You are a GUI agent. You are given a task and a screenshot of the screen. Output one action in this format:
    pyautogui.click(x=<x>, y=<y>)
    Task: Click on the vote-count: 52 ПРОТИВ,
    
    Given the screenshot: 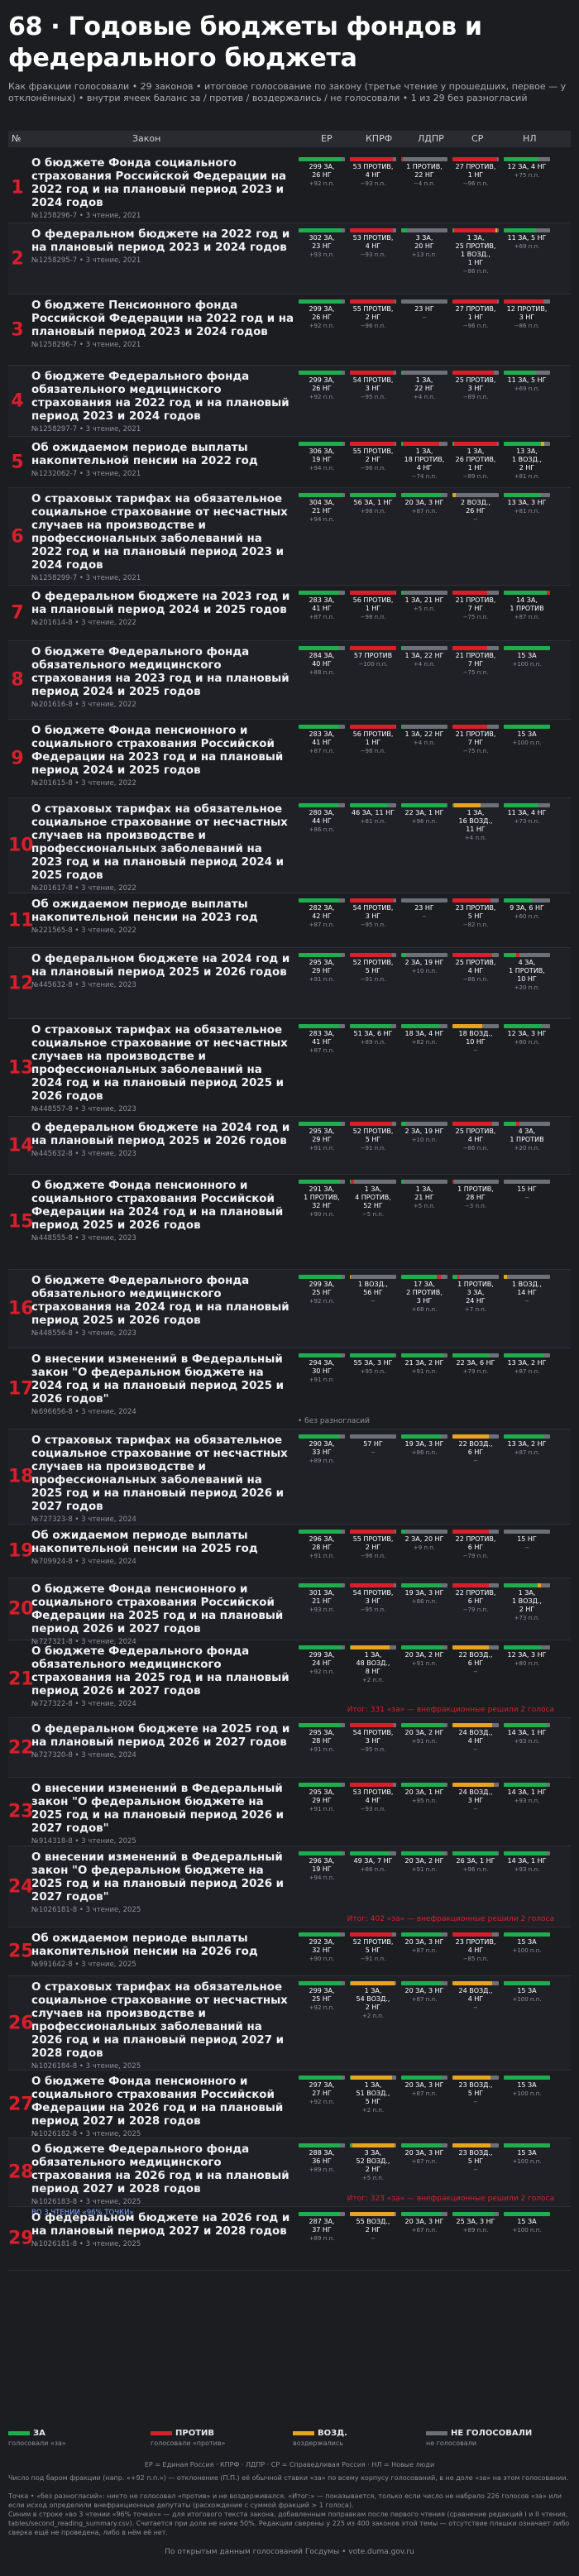 What is the action you would take?
    pyautogui.click(x=373, y=1131)
    